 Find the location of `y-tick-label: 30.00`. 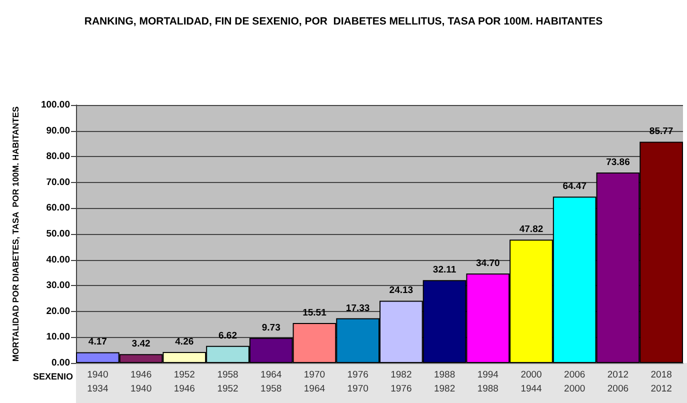

y-tick-label: 30.00 is located at coordinates (58, 286).